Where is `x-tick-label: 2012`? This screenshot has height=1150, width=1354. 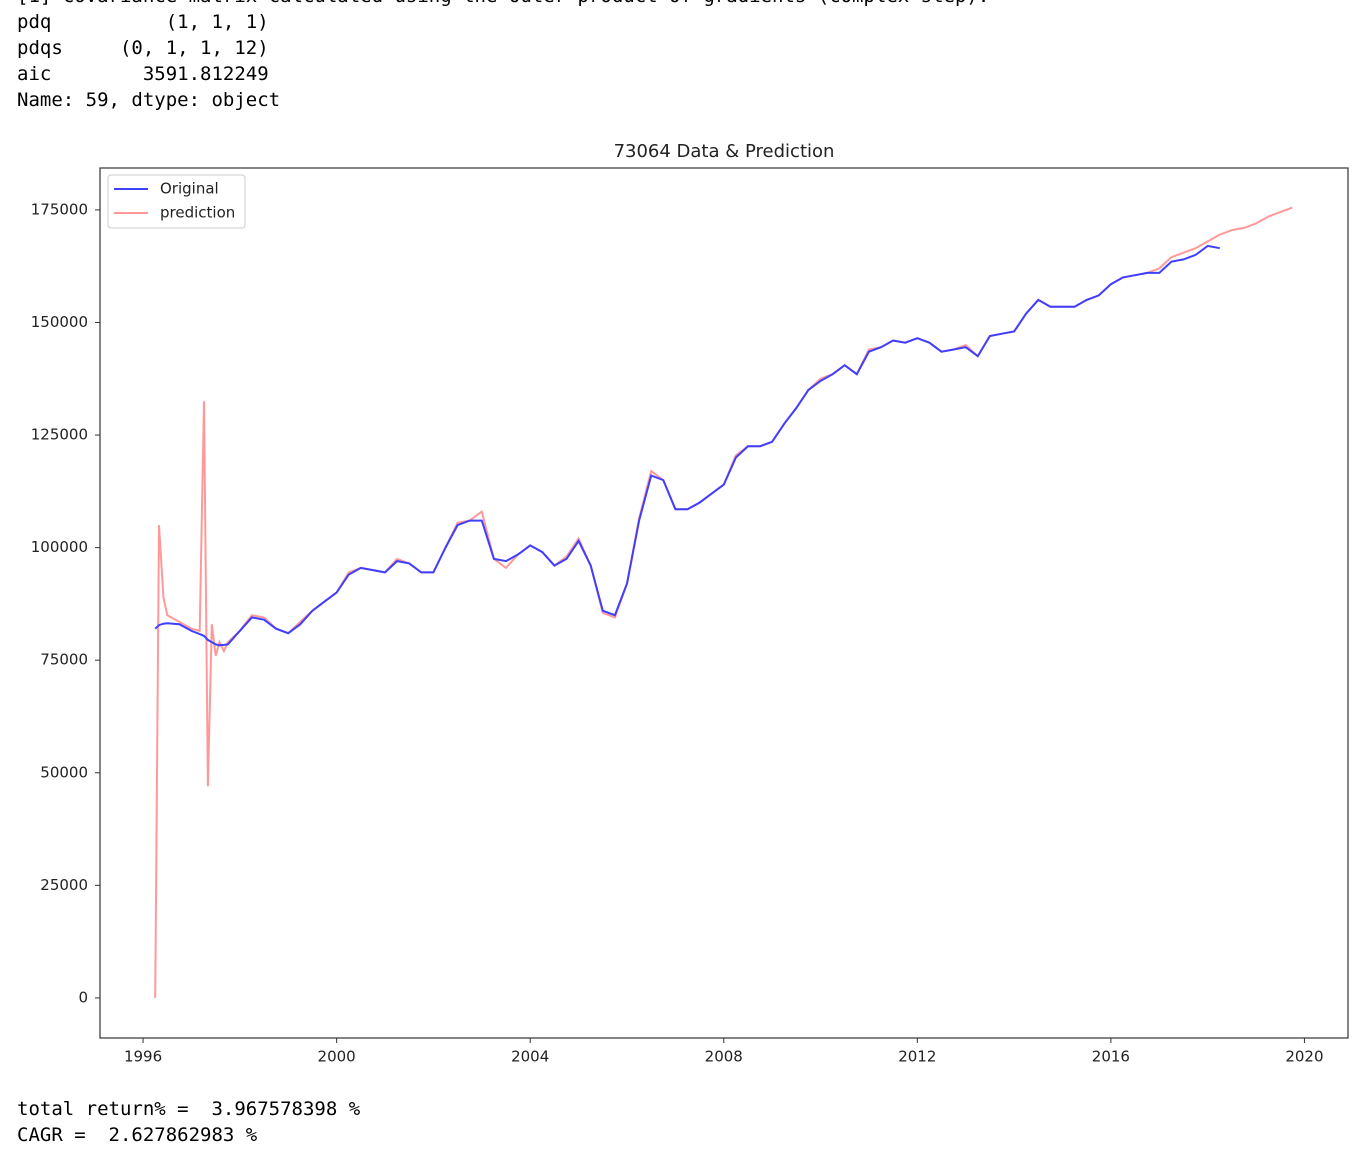
x-tick-label: 2012 is located at coordinates (917, 1057).